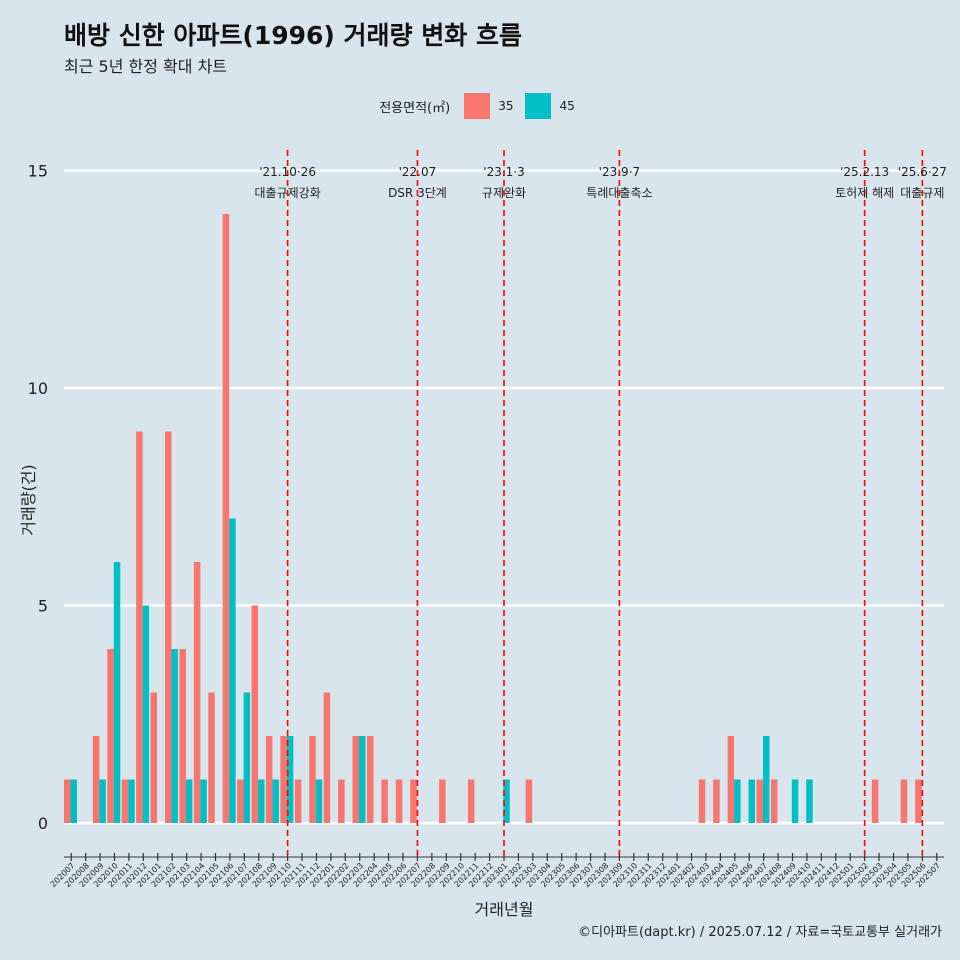 The width and height of the screenshot is (960, 960). What do you see at coordinates (38, 388) in the screenshot?
I see `y-tick-label-10: 10` at bounding box center [38, 388].